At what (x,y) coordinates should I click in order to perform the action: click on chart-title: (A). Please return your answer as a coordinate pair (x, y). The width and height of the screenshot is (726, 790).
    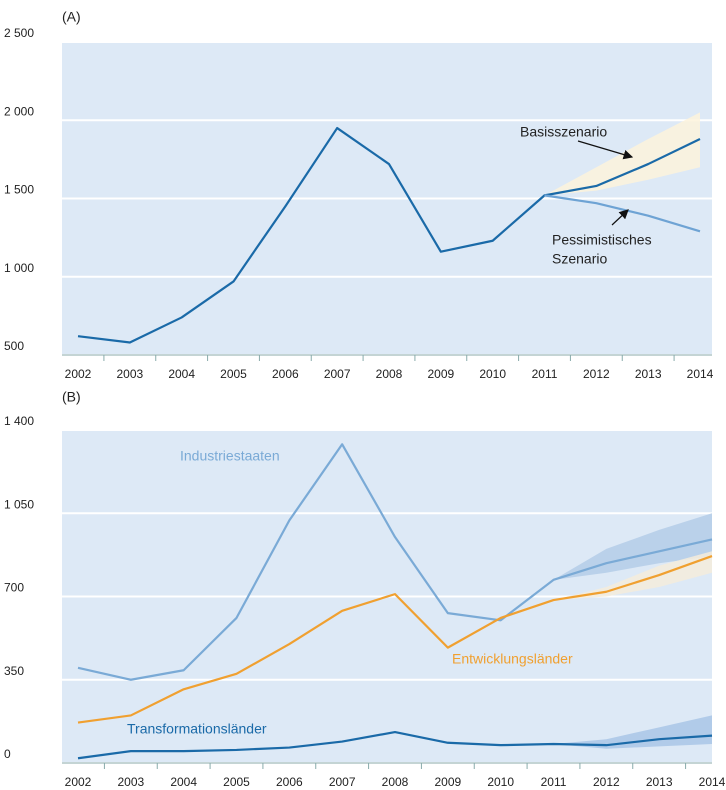
    Looking at the image, I should click on (71, 17).